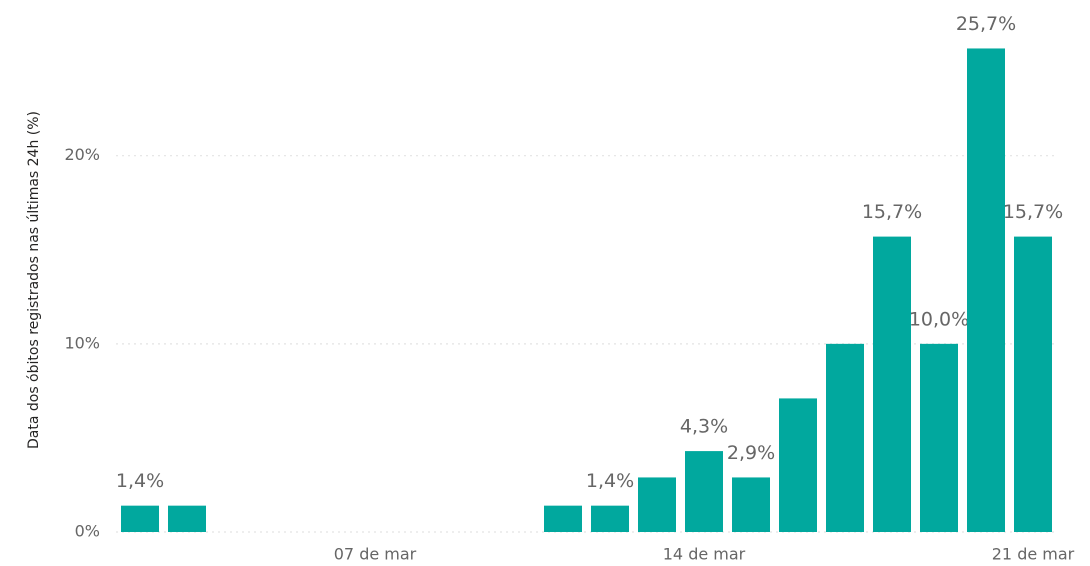 The height and width of the screenshot is (566, 1090). I want to click on x-tick-label: 14 de mar, so click(704, 554).